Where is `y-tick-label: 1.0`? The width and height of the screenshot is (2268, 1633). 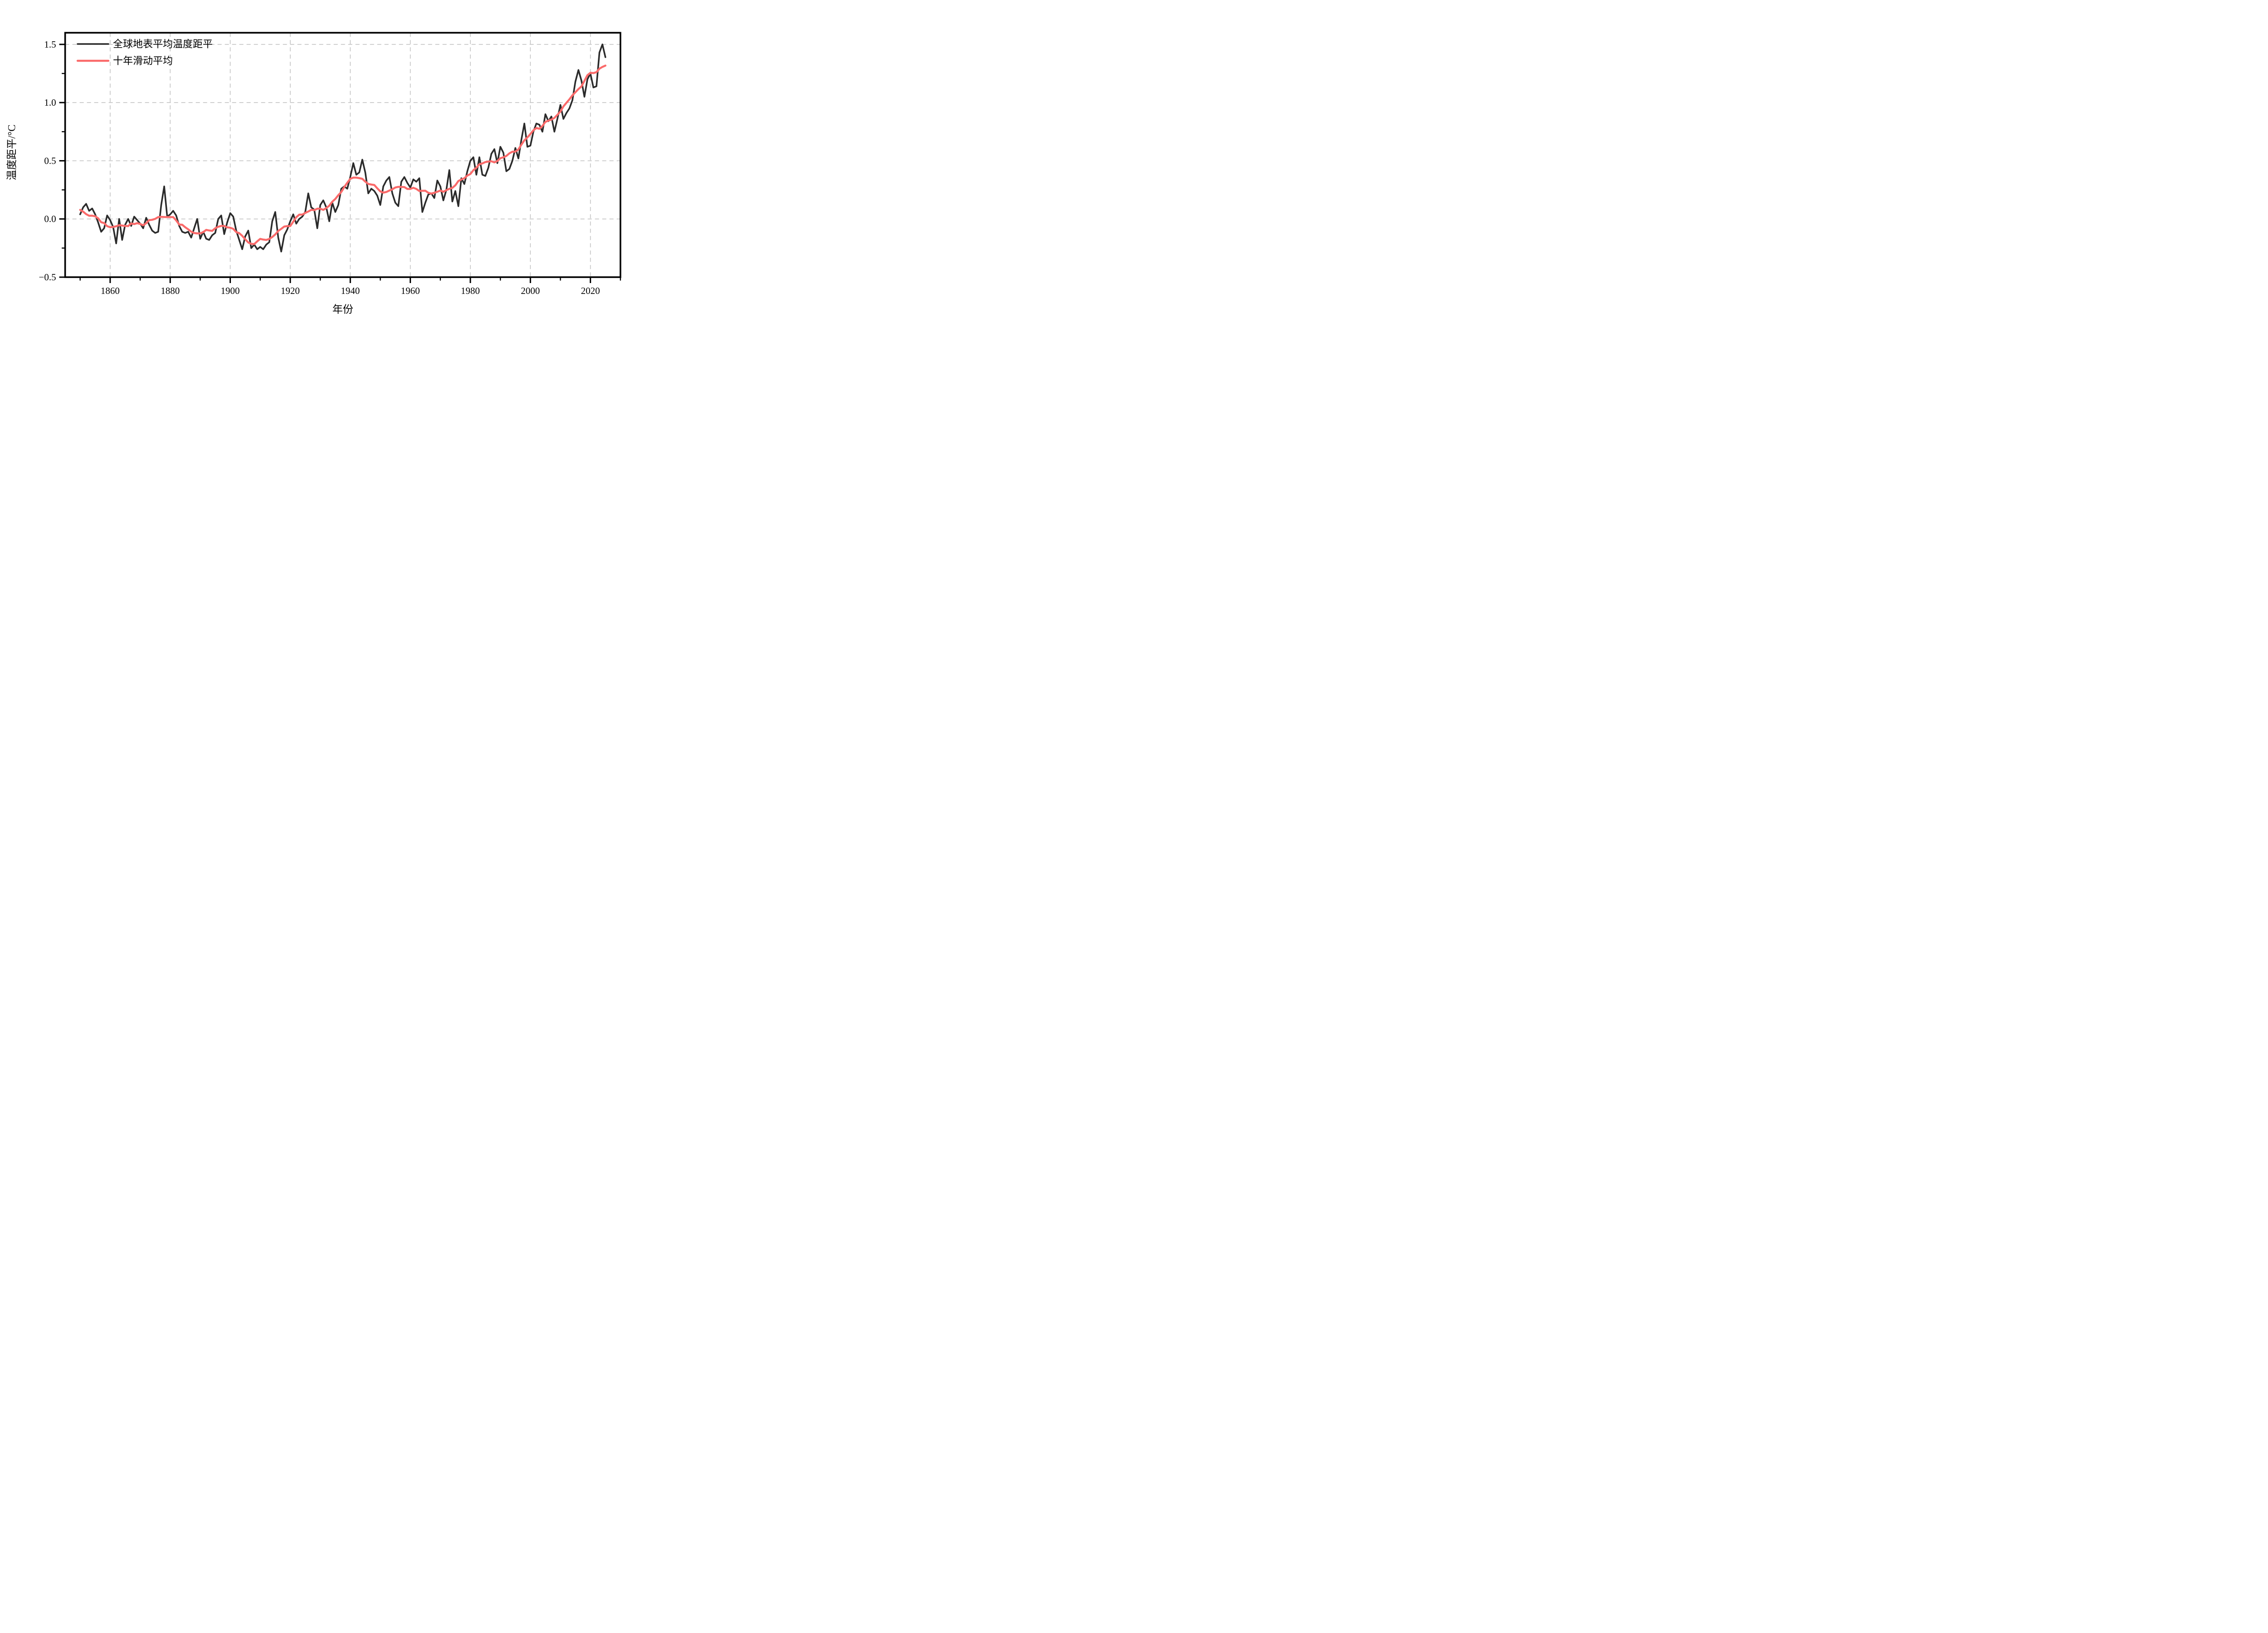
y-tick-label: 1.0 is located at coordinates (50, 102).